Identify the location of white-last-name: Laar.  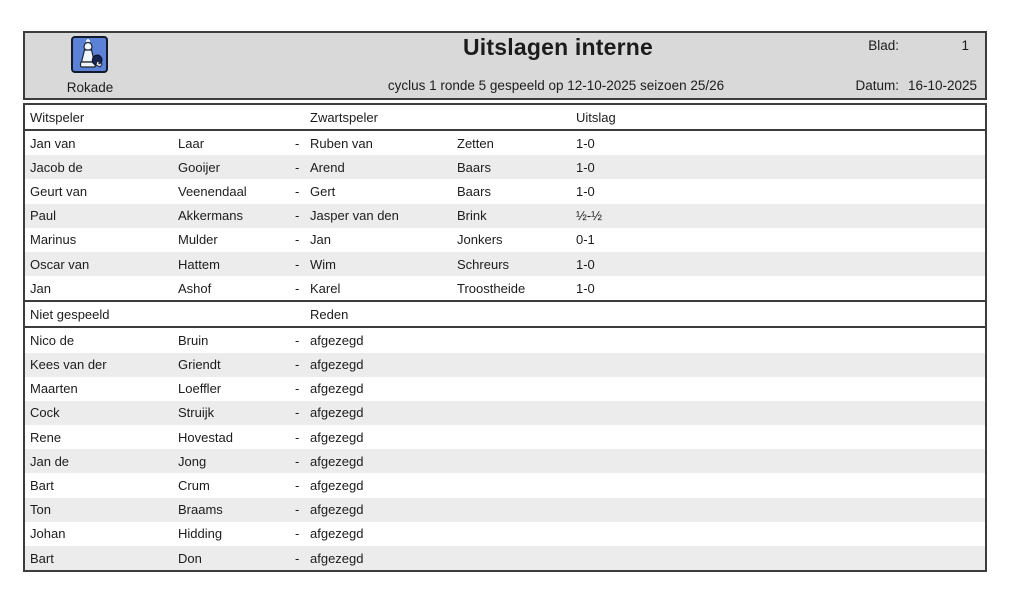
(191, 143).